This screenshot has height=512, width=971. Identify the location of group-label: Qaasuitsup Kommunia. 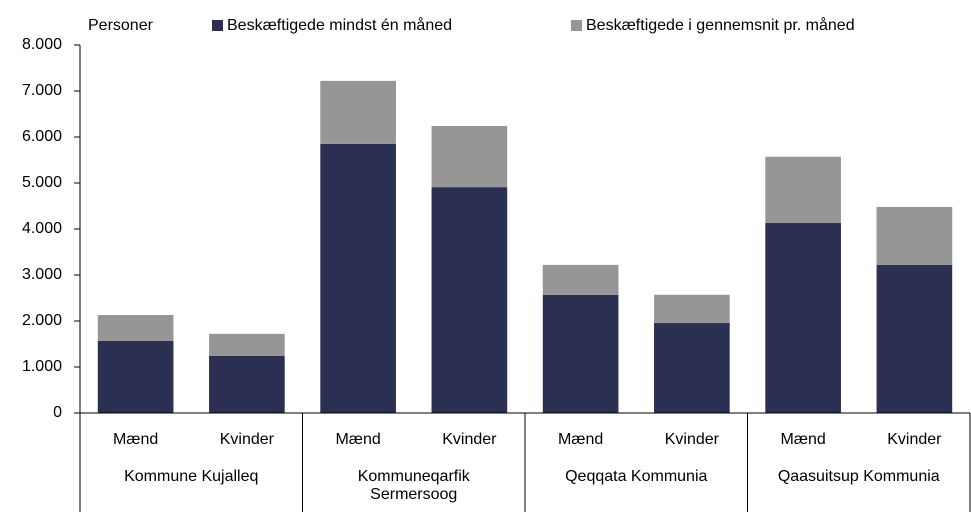
(858, 476).